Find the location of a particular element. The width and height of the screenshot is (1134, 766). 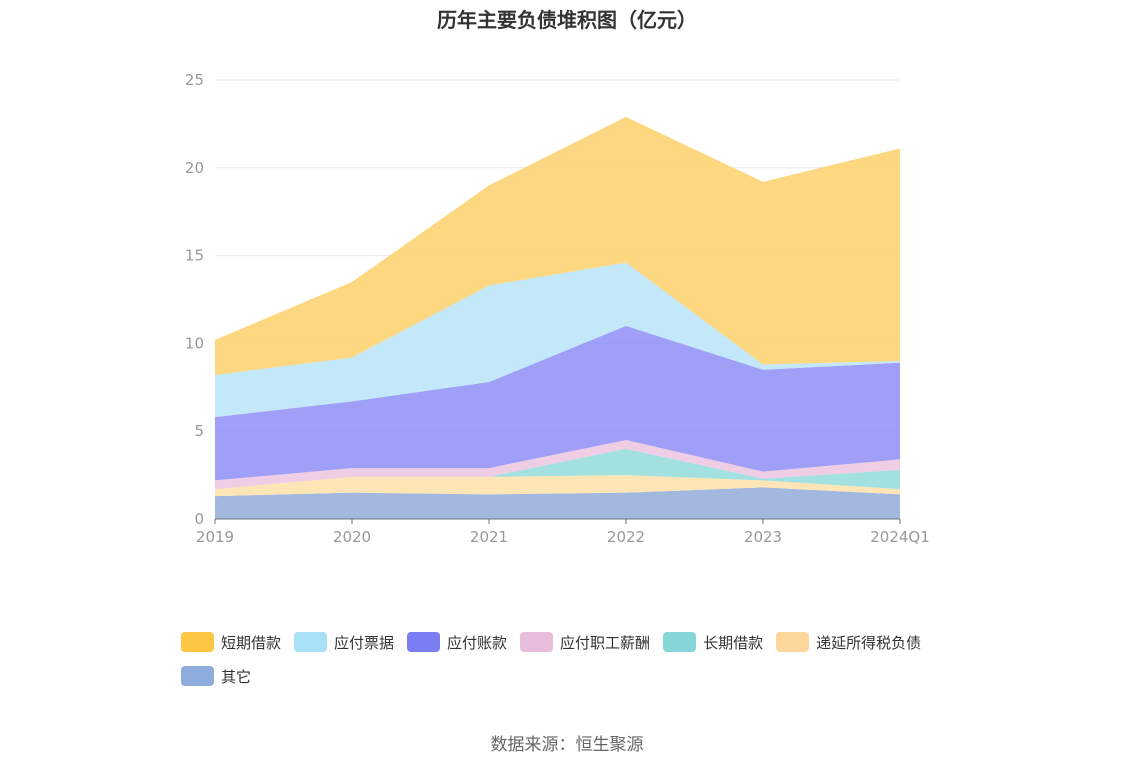

legend-label: 应付职工薪酬 is located at coordinates (605, 642).